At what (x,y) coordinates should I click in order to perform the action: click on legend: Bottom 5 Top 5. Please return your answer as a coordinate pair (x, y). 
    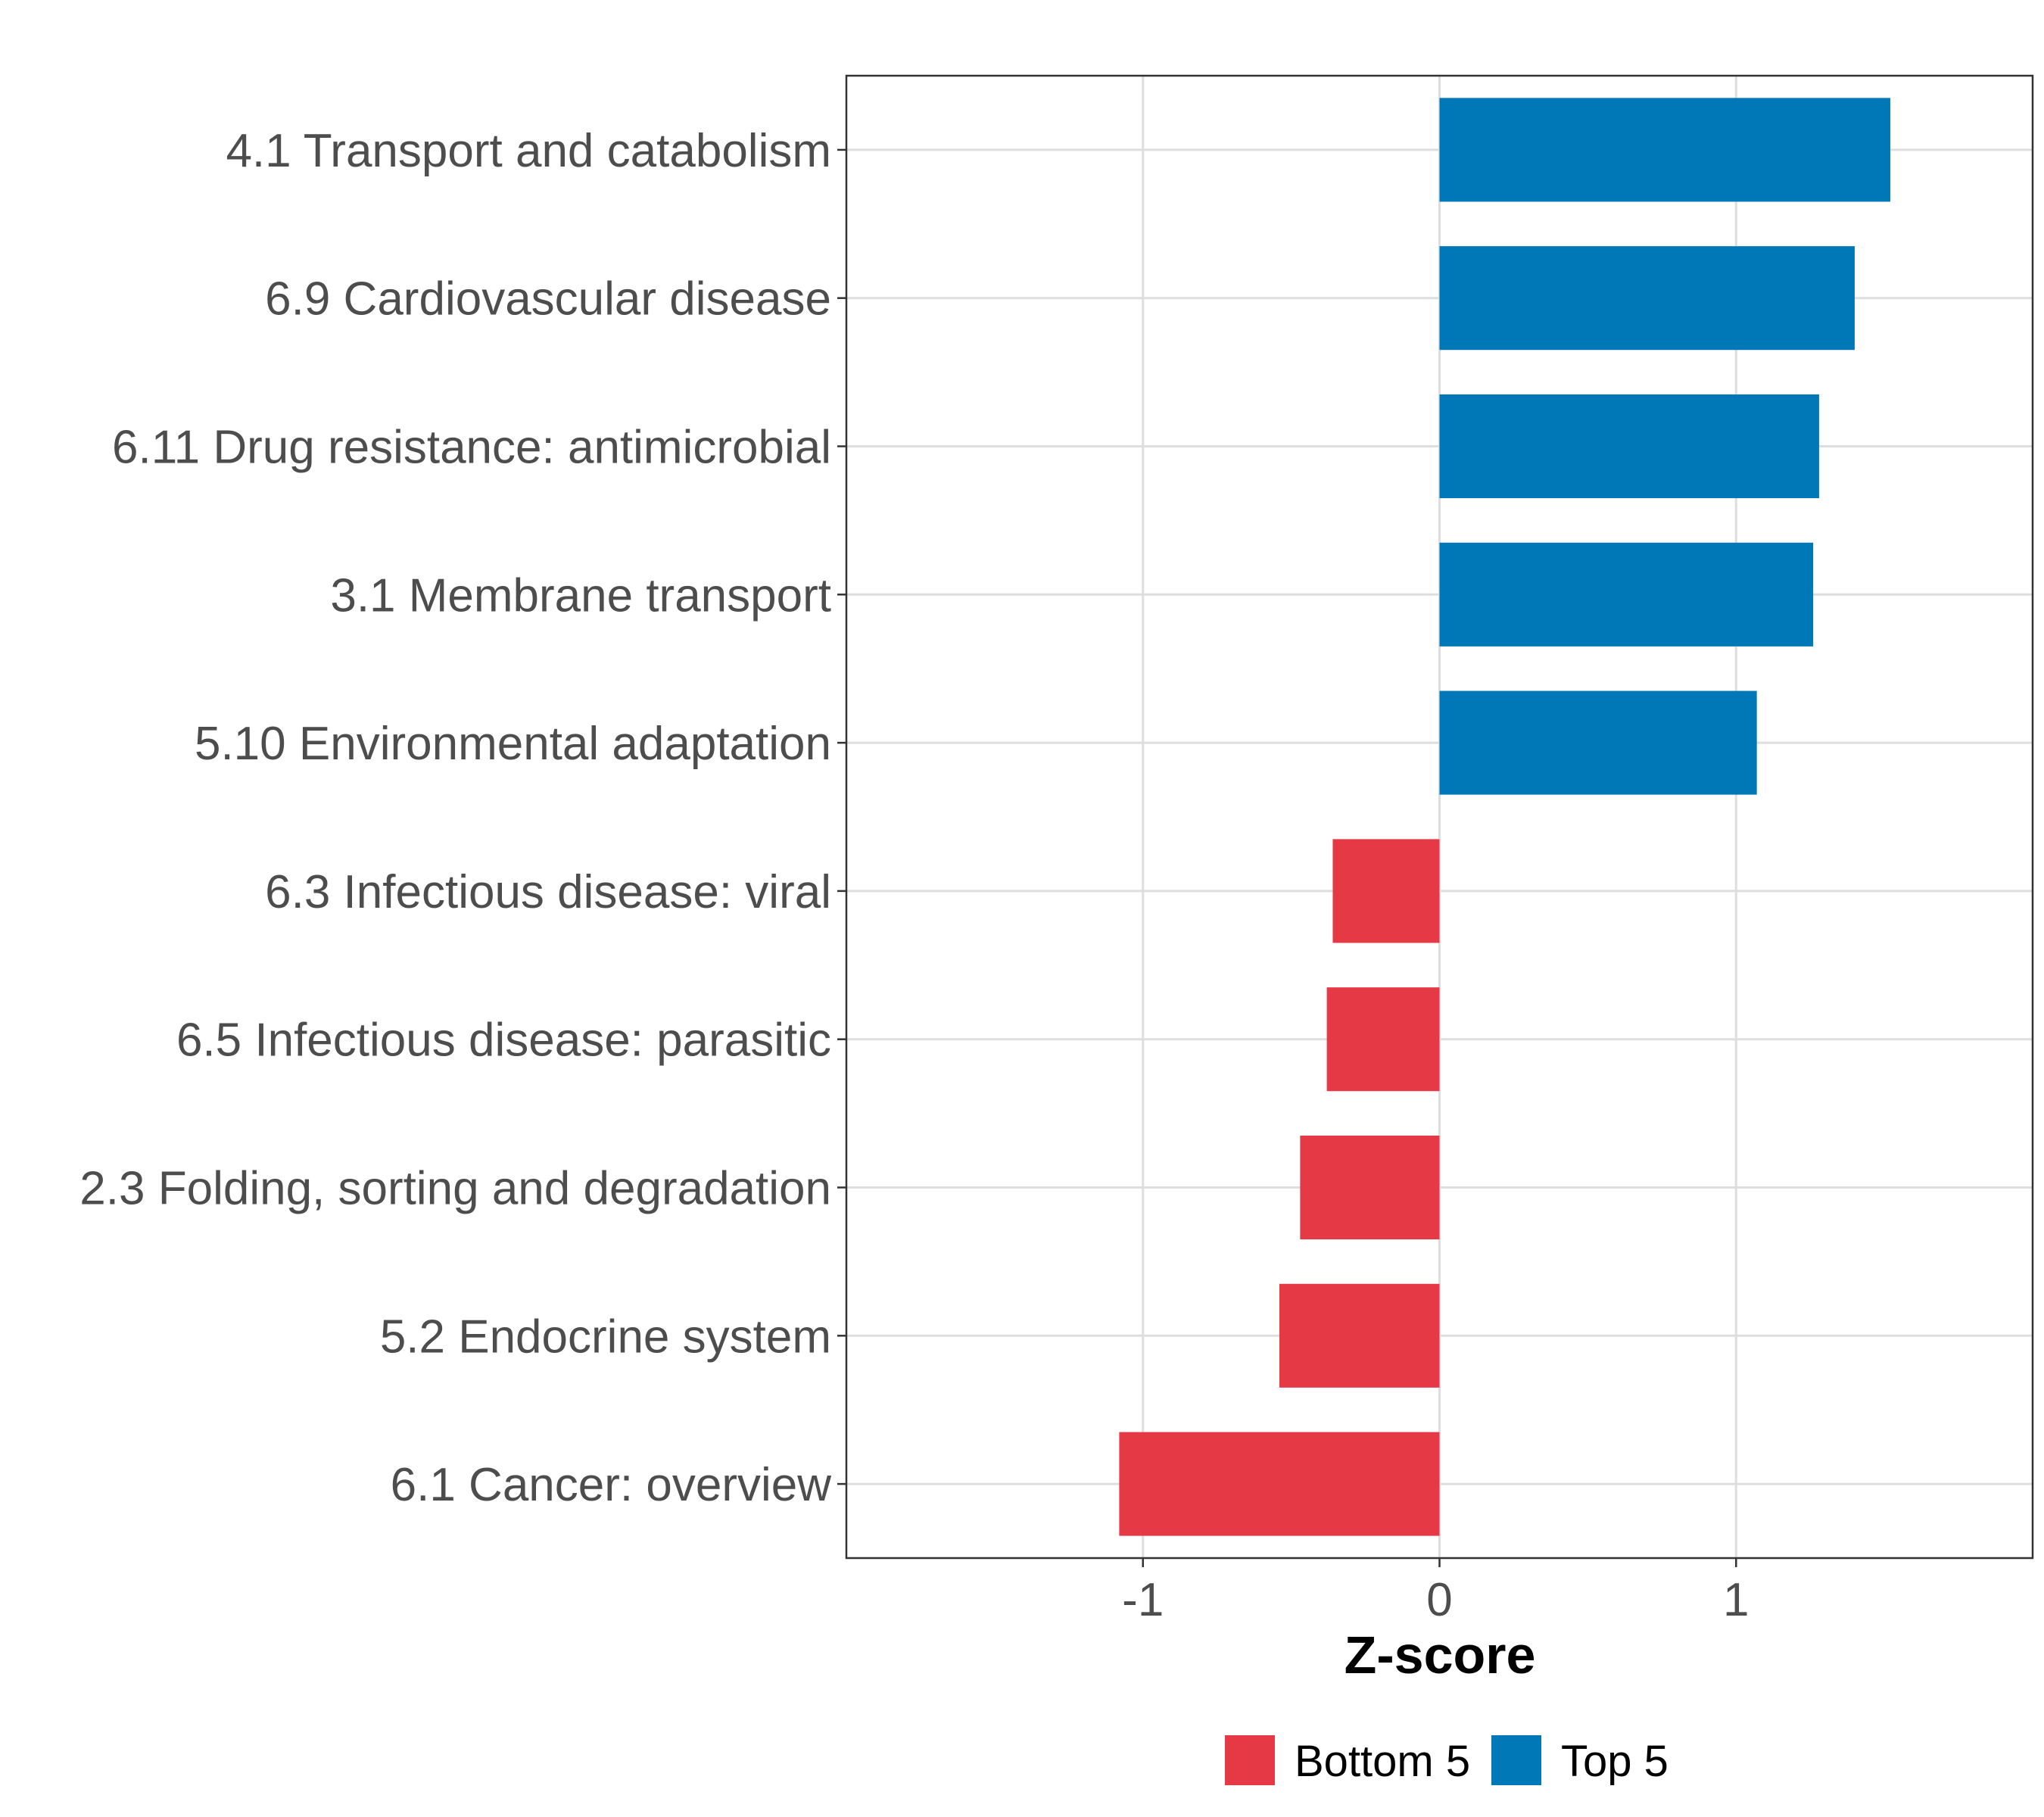
    Looking at the image, I should click on (1447, 1760).